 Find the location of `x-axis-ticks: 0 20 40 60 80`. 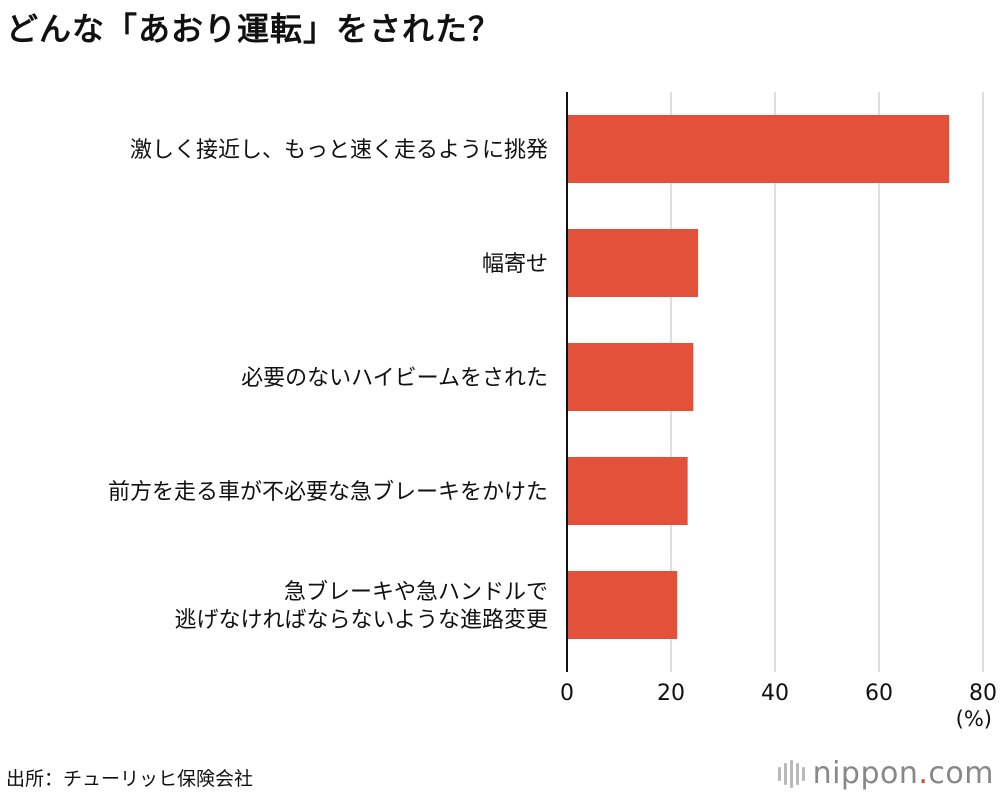

x-axis-ticks: 0 20 40 60 80 is located at coordinates (778, 693).